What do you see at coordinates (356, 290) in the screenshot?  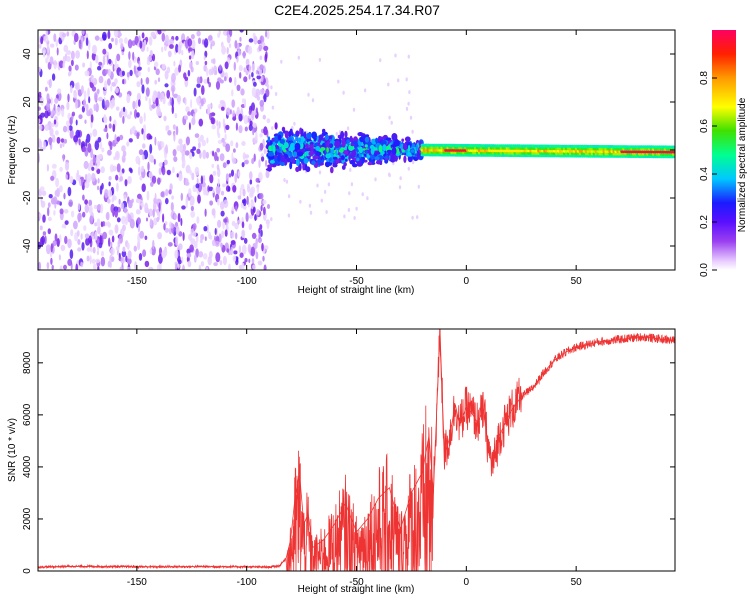 I see `spectrogram-x-label: Height of straight line (km)` at bounding box center [356, 290].